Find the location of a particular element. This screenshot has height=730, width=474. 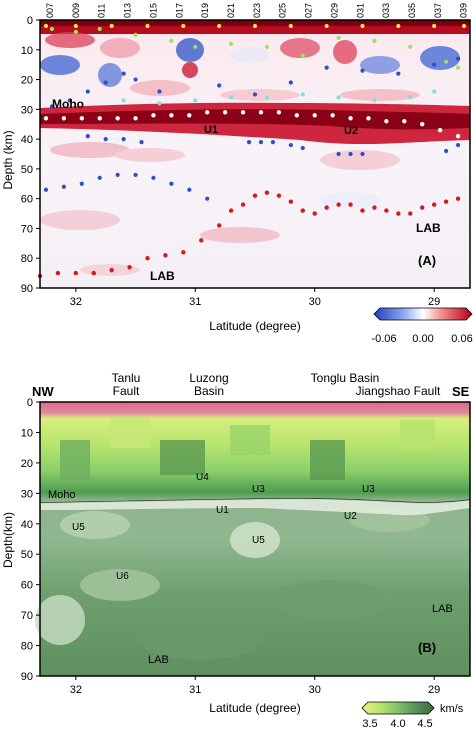

station-label: 027 is located at coordinates (309, 10).